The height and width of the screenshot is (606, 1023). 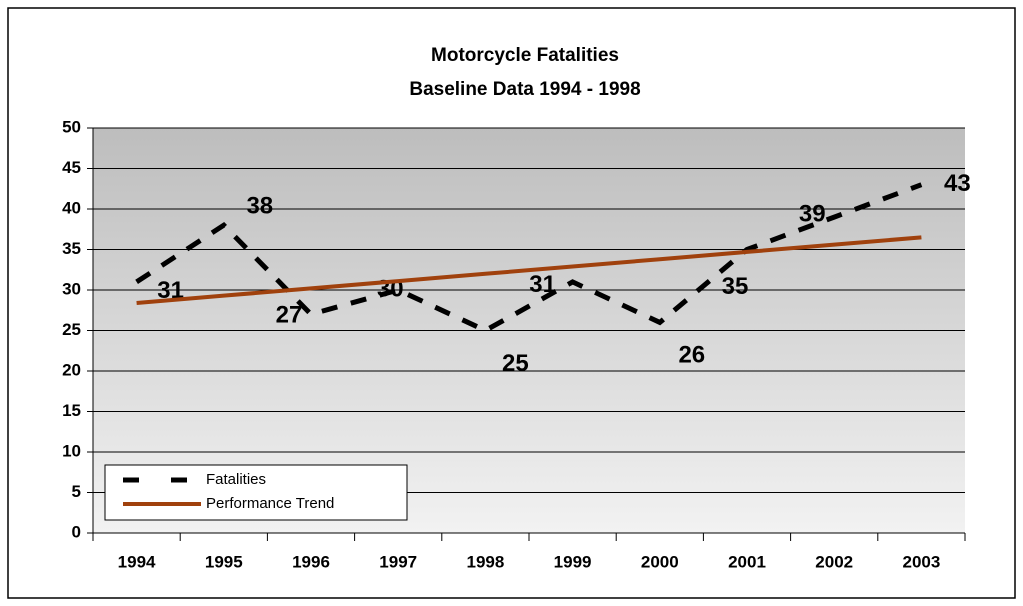 What do you see at coordinates (311, 561) in the screenshot?
I see `x-tick-label: 1996` at bounding box center [311, 561].